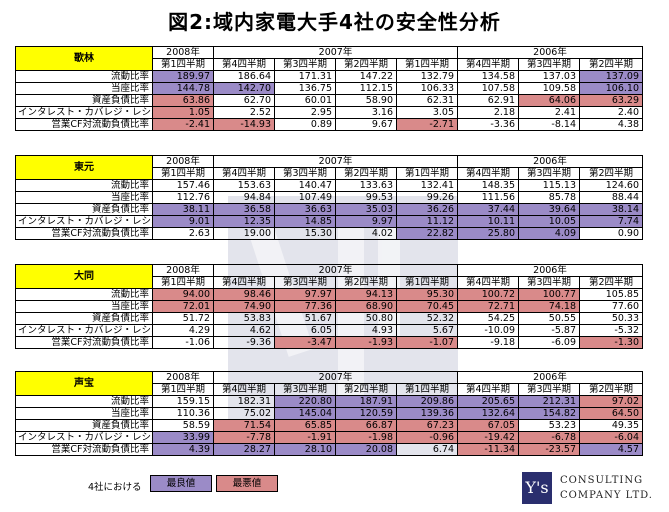 Image resolution: width=669 pixels, height=512 pixels. Describe the element at coordinates (488, 100) in the screenshot. I see `value-cell: 62.91` at that location.